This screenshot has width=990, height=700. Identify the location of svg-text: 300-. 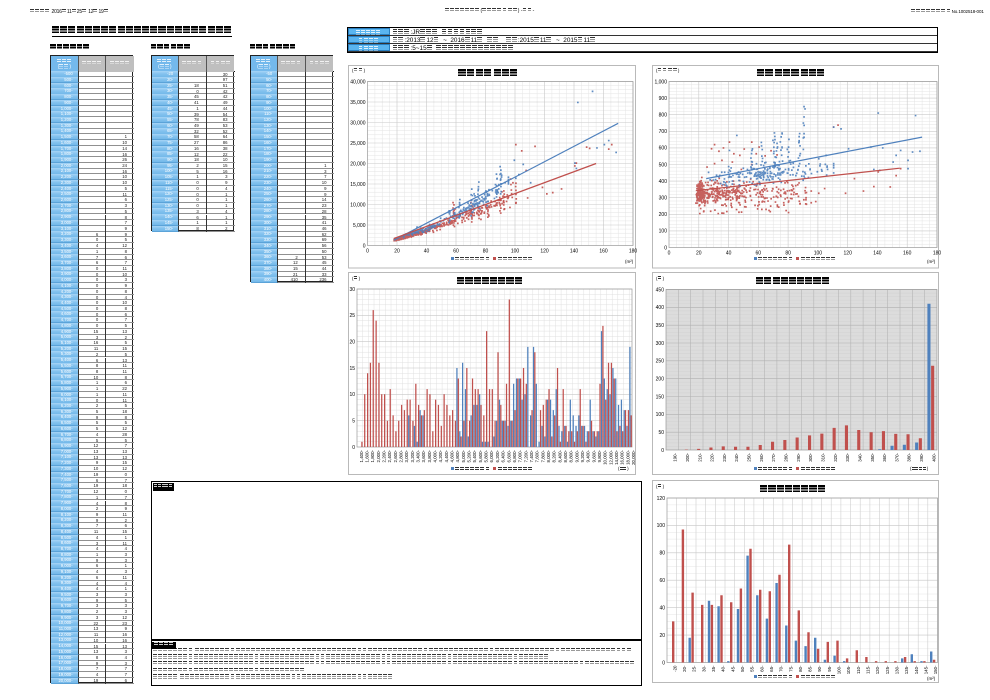
(810, 456).